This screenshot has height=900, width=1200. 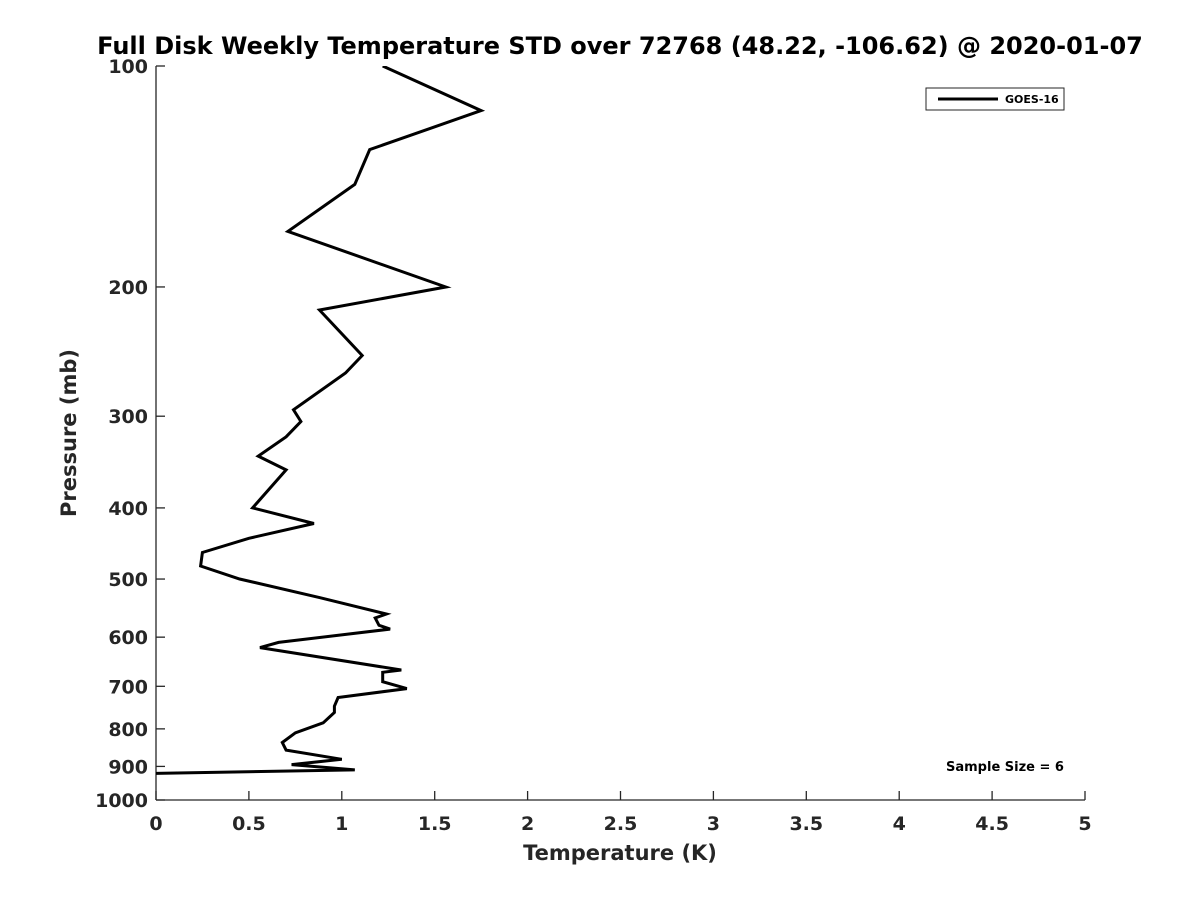 I want to click on y-axis-label: Pressure (mb), so click(x=69, y=433).